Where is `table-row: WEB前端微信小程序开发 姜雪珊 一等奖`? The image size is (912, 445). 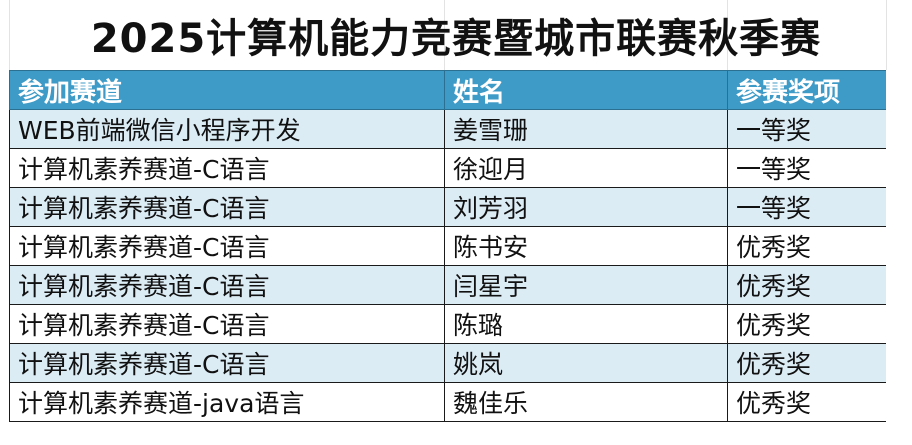
table-row: WEB前端微信小程序开发 姜雪珊 一等奖 is located at coordinates (448, 129).